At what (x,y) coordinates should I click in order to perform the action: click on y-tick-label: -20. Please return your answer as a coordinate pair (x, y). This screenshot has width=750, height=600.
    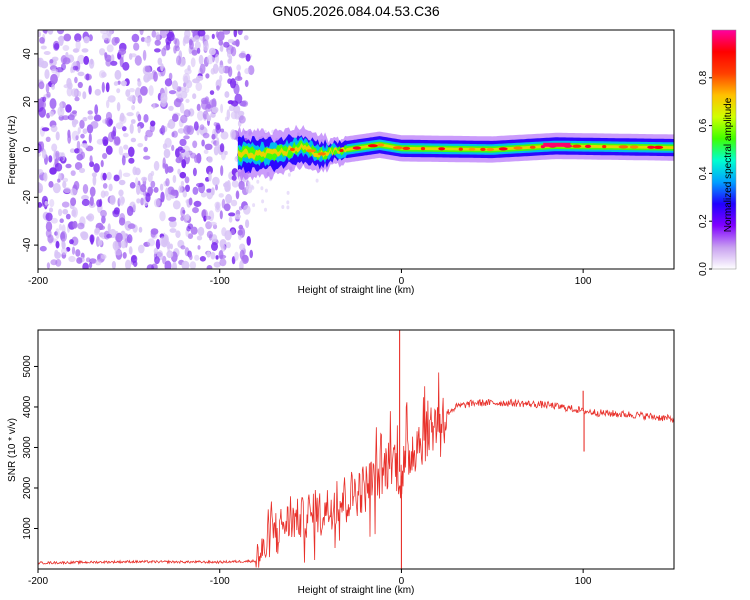
    Looking at the image, I should click on (27, 197).